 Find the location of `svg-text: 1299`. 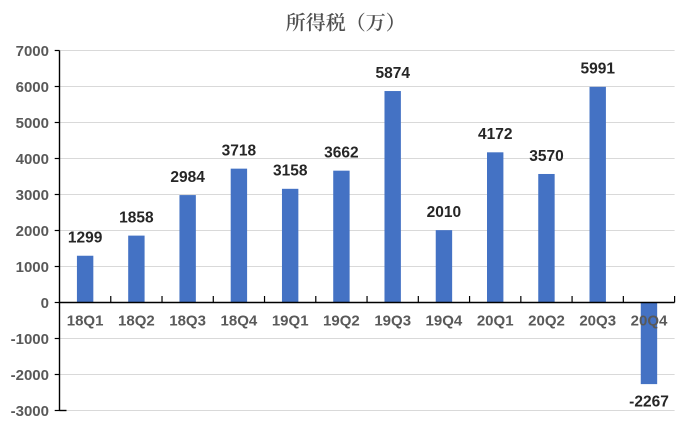

svg-text: 1299 is located at coordinates (85, 238).